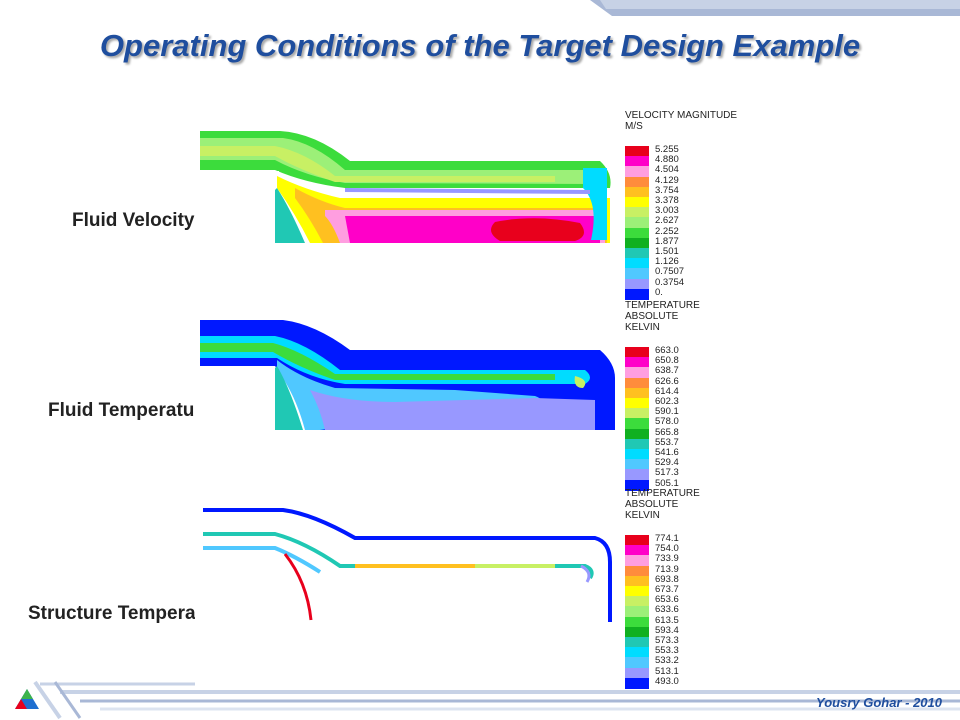  Describe the element at coordinates (662, 316) in the screenshot. I see `fluid-temperature-legend-title: TEMPERATURE ABSOLUTE KELVIN` at that location.